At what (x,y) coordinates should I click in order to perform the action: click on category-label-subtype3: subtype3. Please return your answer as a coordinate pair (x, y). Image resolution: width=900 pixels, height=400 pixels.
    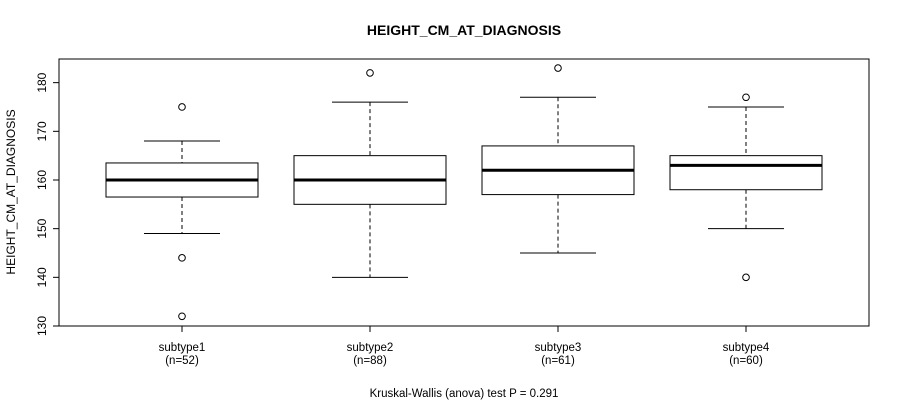
    Looking at the image, I should click on (558, 348).